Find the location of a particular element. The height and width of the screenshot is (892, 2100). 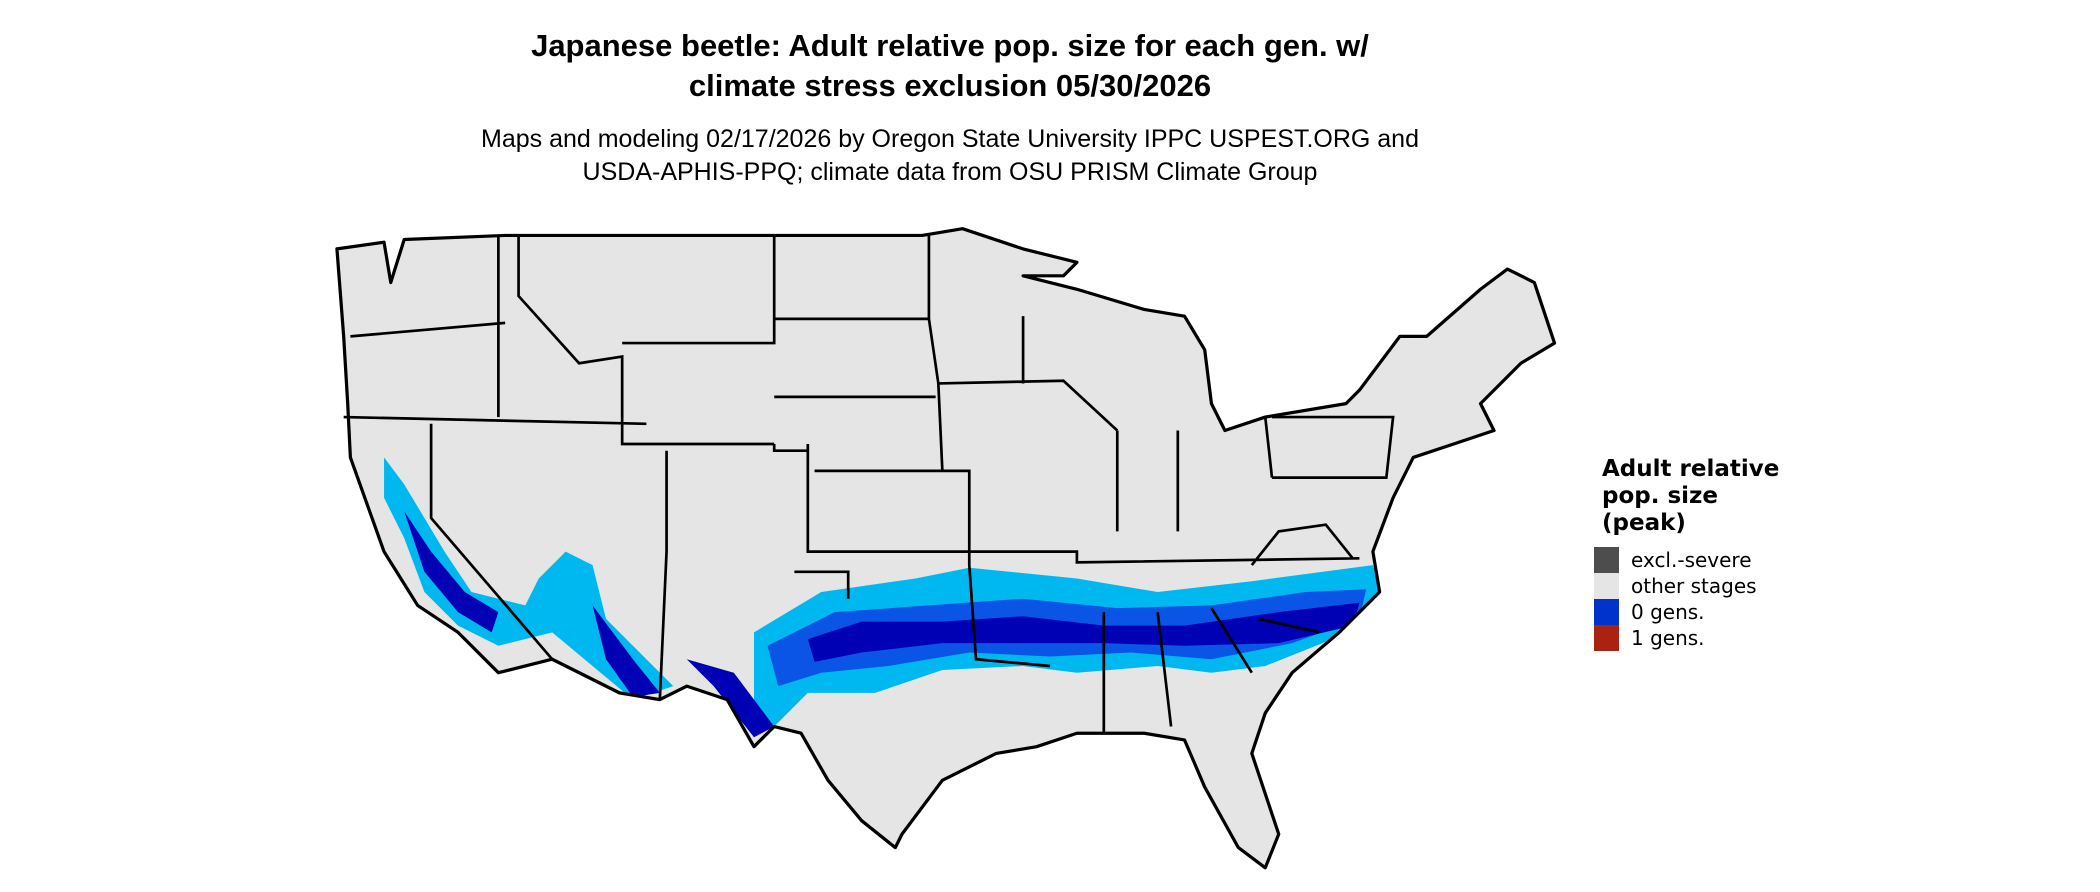

legend-title: Adult relative pop. size (peak) is located at coordinates (1690, 496).